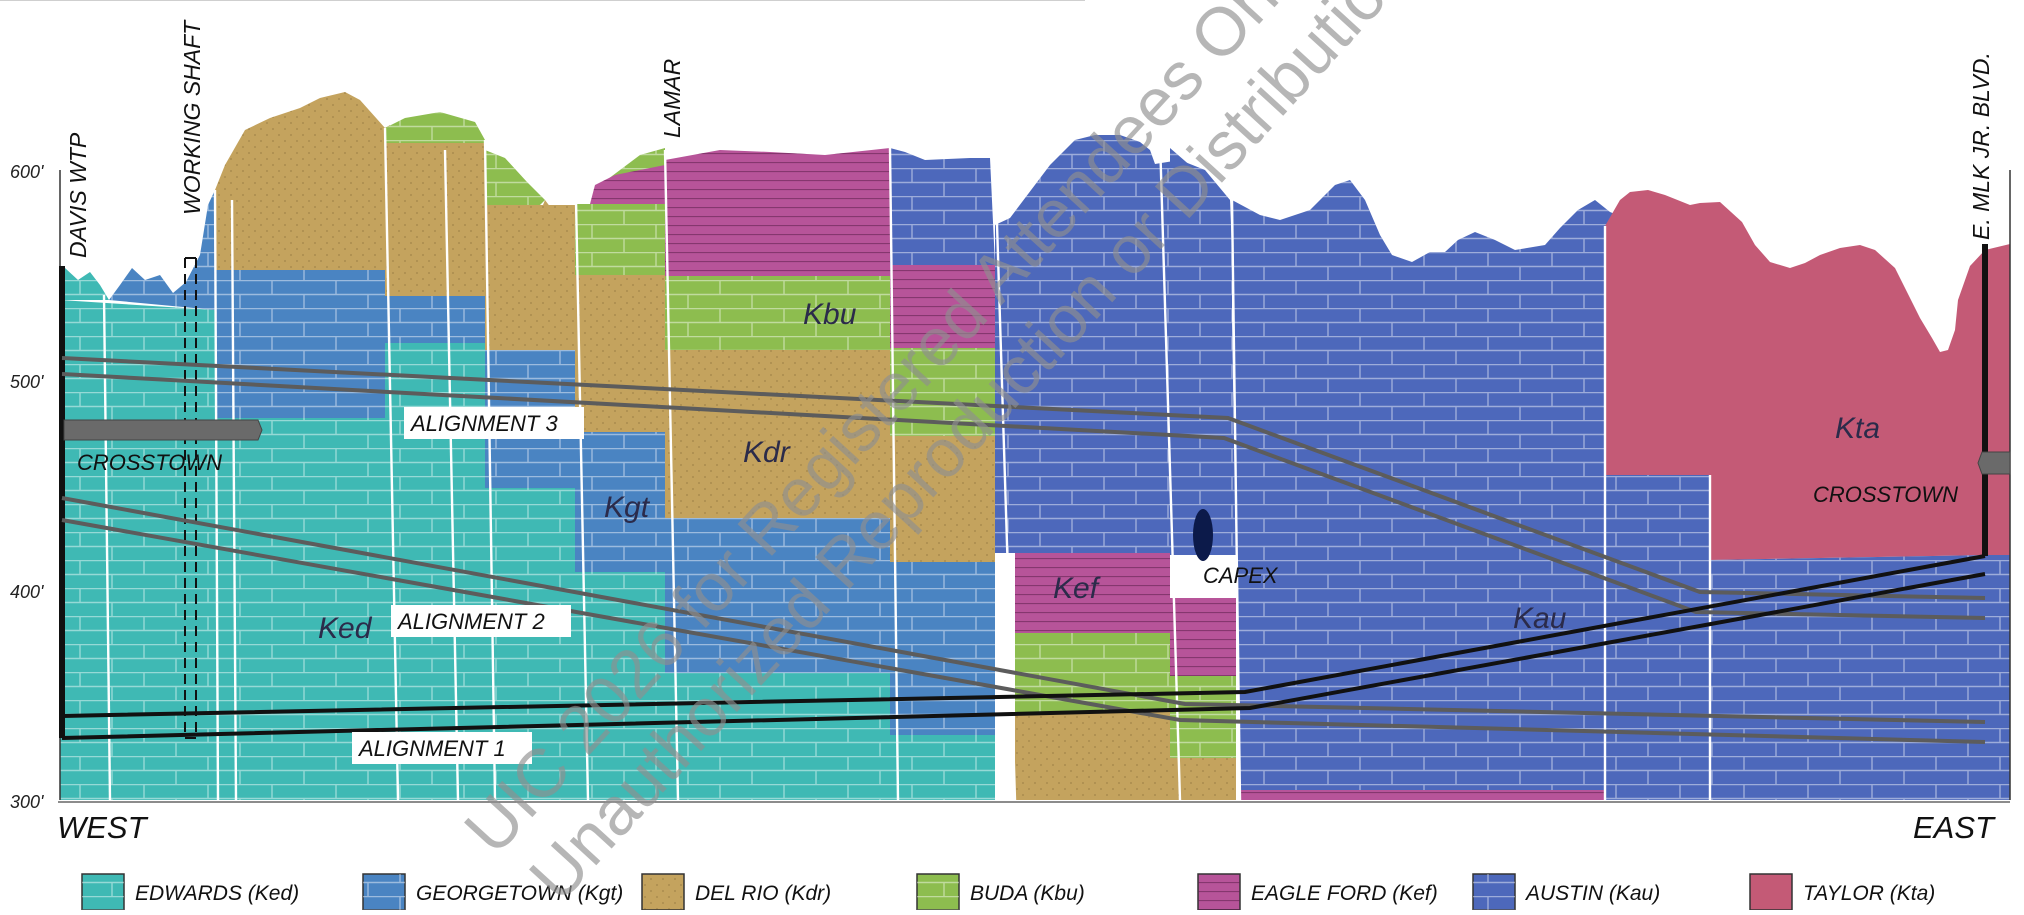  What do you see at coordinates (672, 98) in the screenshot?
I see `location-label-lamar: LAMAR` at bounding box center [672, 98].